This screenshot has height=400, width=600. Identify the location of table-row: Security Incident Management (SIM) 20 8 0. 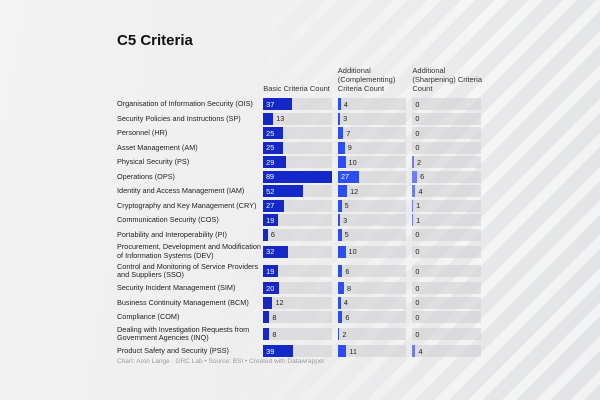
(302, 288).